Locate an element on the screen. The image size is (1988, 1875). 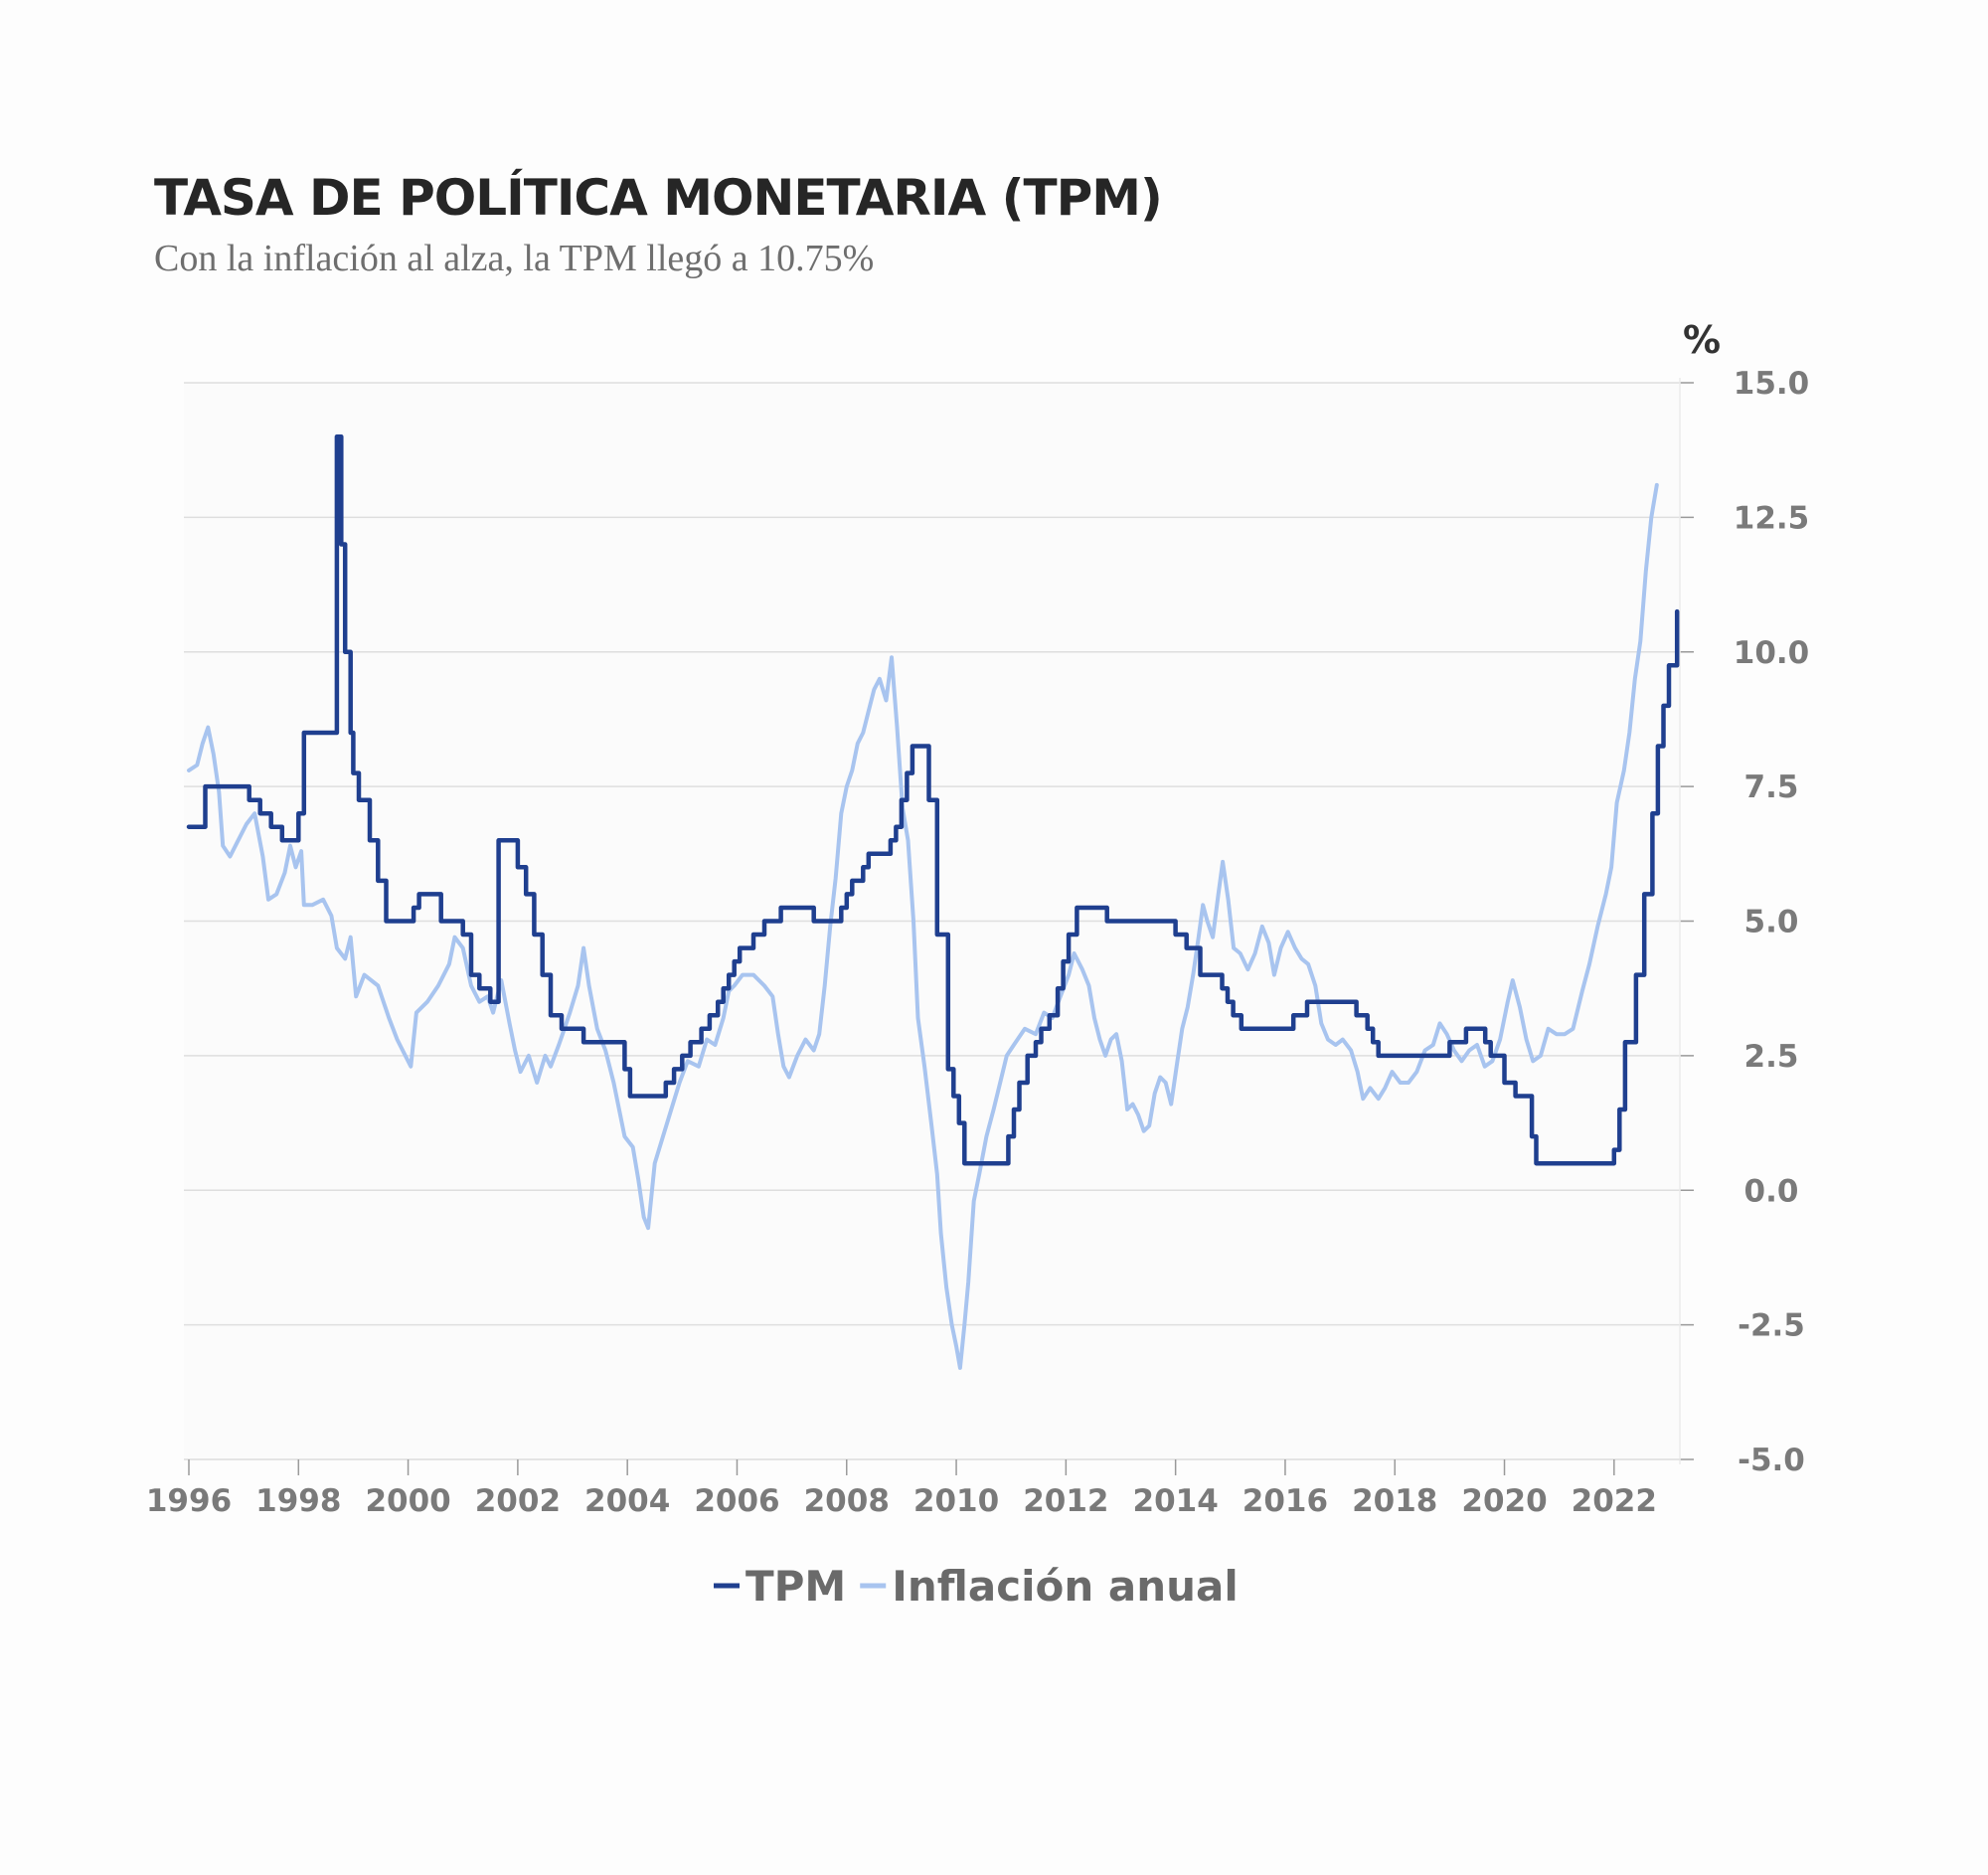
y-tick-label: 0.0 is located at coordinates (1771, 1191).